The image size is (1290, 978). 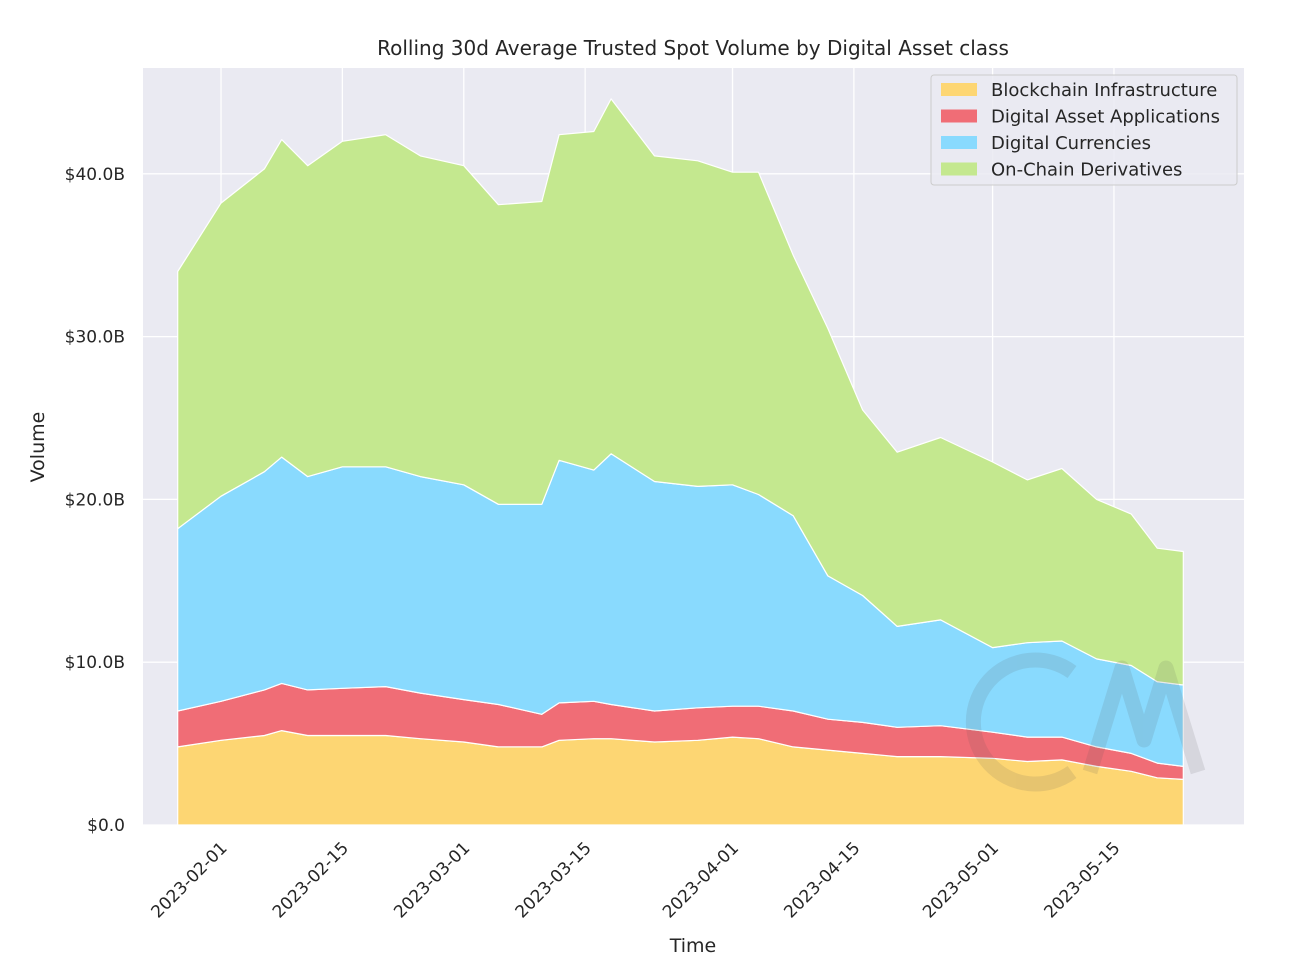 I want to click on legend-box, so click(x=1084, y=130).